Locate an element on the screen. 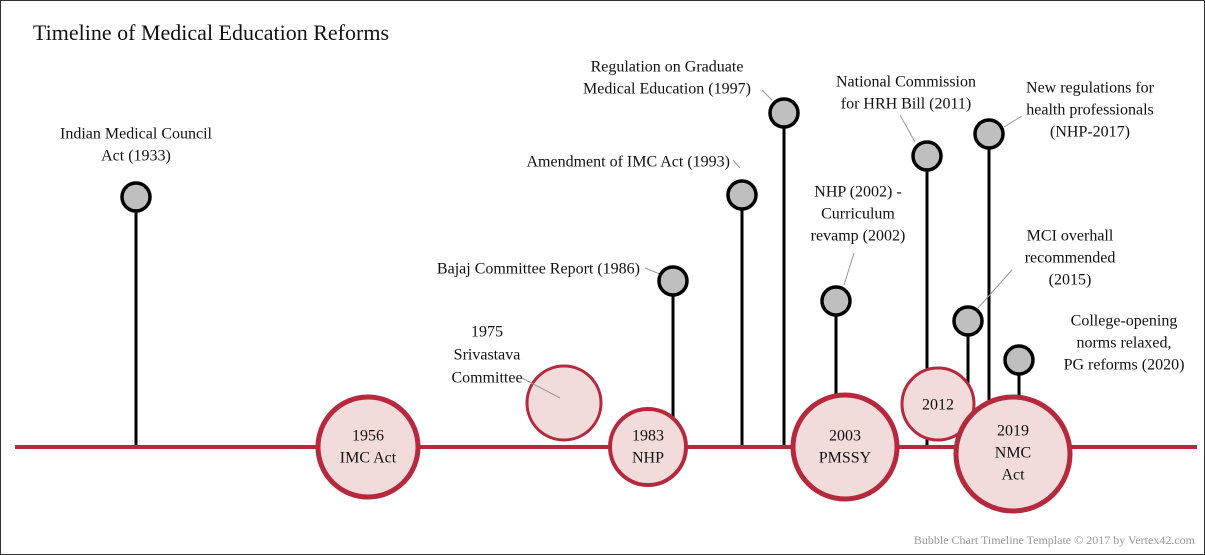 This screenshot has width=1205, height=555. bubble-label: 2012 is located at coordinates (938, 405).